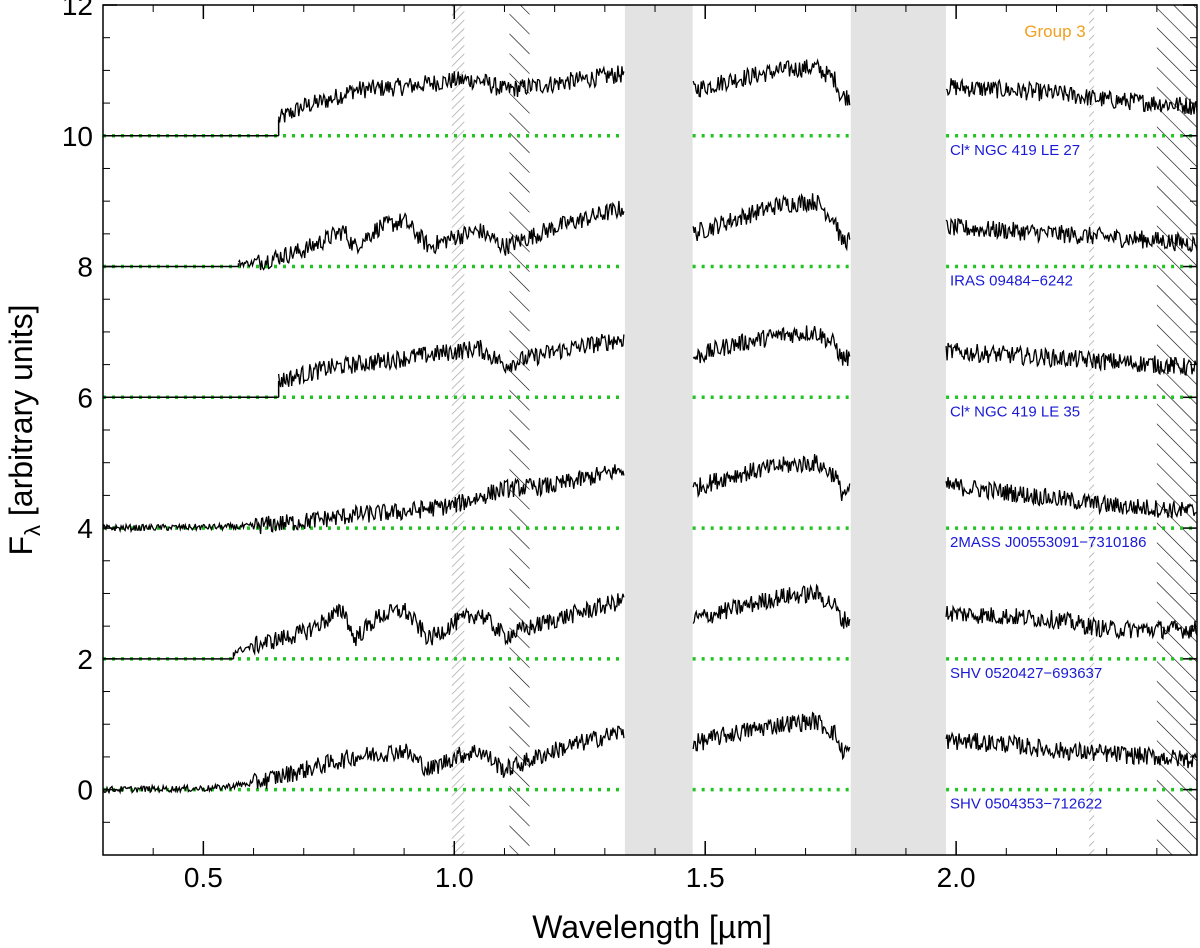 This screenshot has height=948, width=1200. I want to click on y-axis-title-subscript: λ, so click(32, 530).